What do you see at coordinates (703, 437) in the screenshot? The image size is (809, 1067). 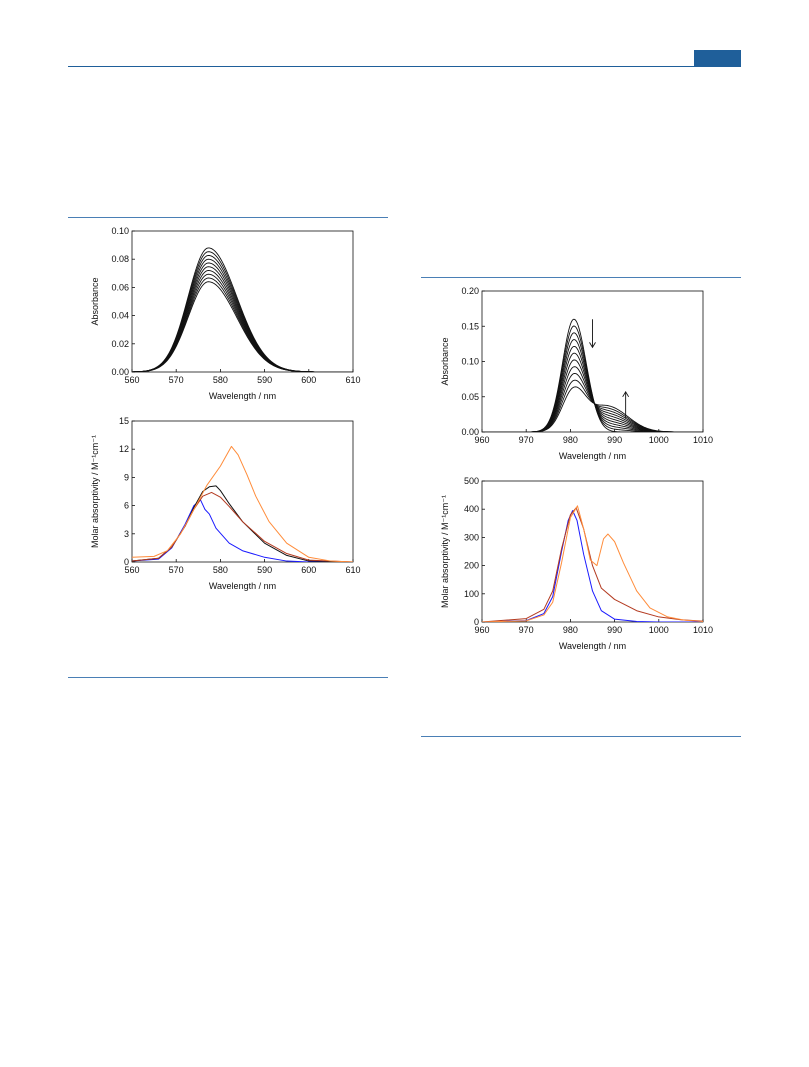 I see `x-tick: 1010` at bounding box center [703, 437].